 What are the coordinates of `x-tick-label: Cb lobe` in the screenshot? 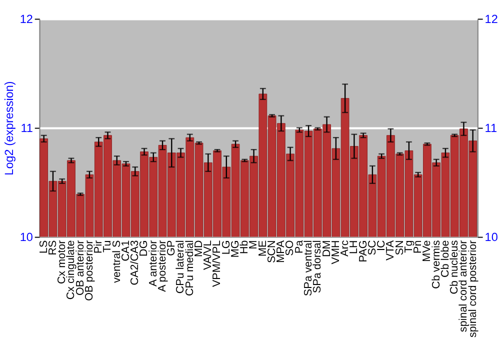 It's located at (445, 259).